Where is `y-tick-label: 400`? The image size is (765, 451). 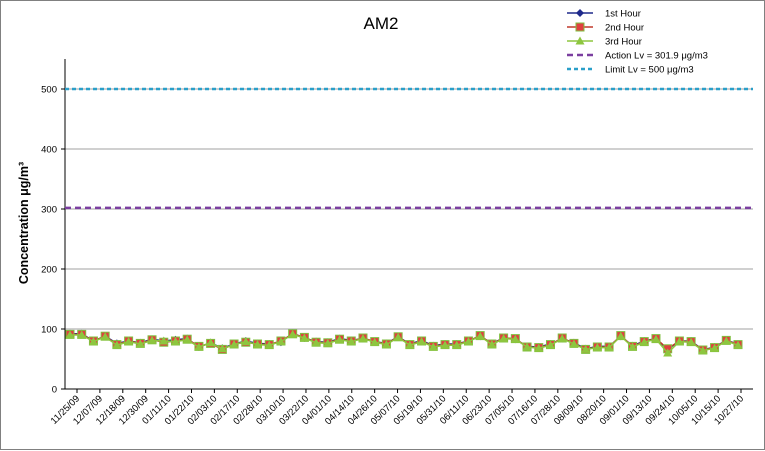
y-tick-label: 400 is located at coordinates (49, 150).